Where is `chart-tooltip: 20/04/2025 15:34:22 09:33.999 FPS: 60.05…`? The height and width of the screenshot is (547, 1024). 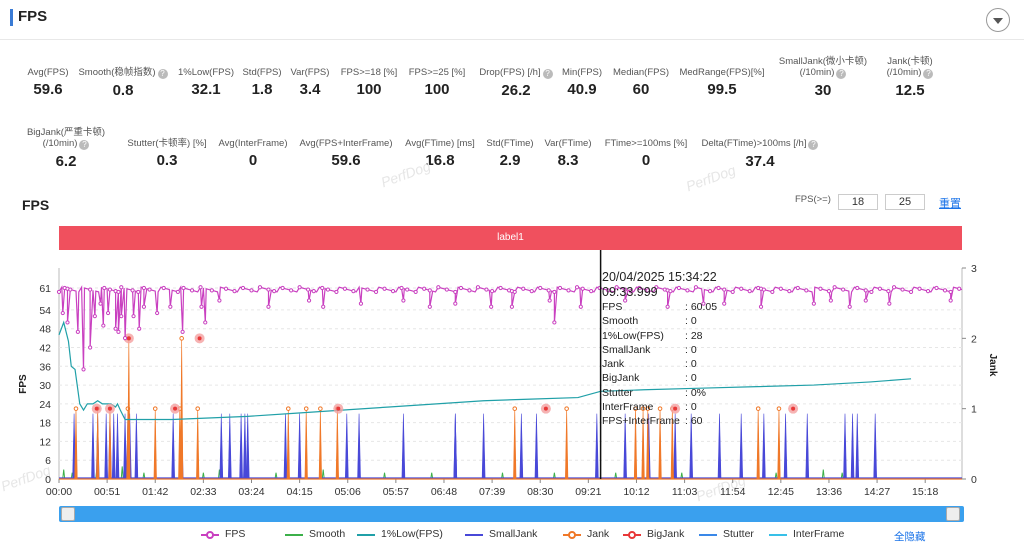 chart-tooltip: 20/04/2025 15:34:22 09:33.999 FPS: 60.05… is located at coordinates (677, 349).